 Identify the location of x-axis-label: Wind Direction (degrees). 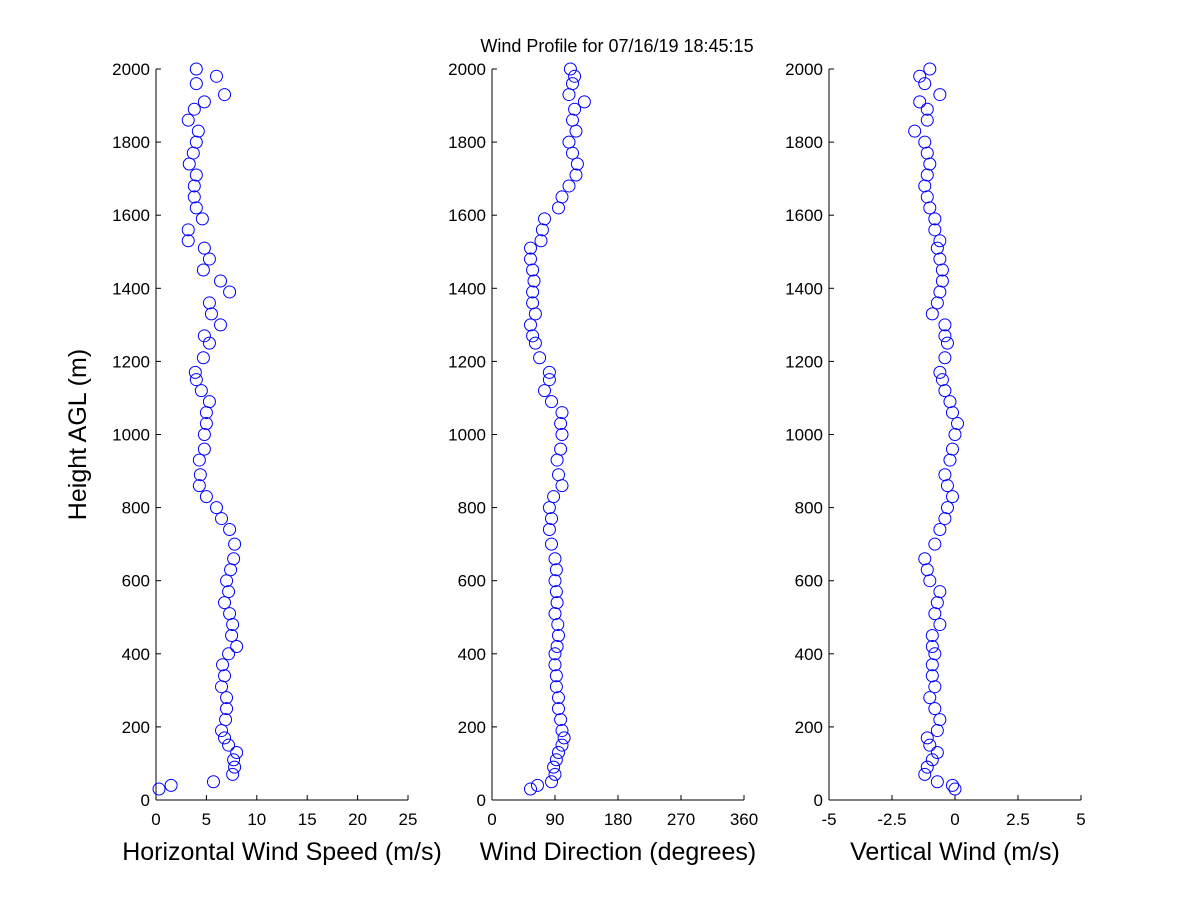
(618, 852).